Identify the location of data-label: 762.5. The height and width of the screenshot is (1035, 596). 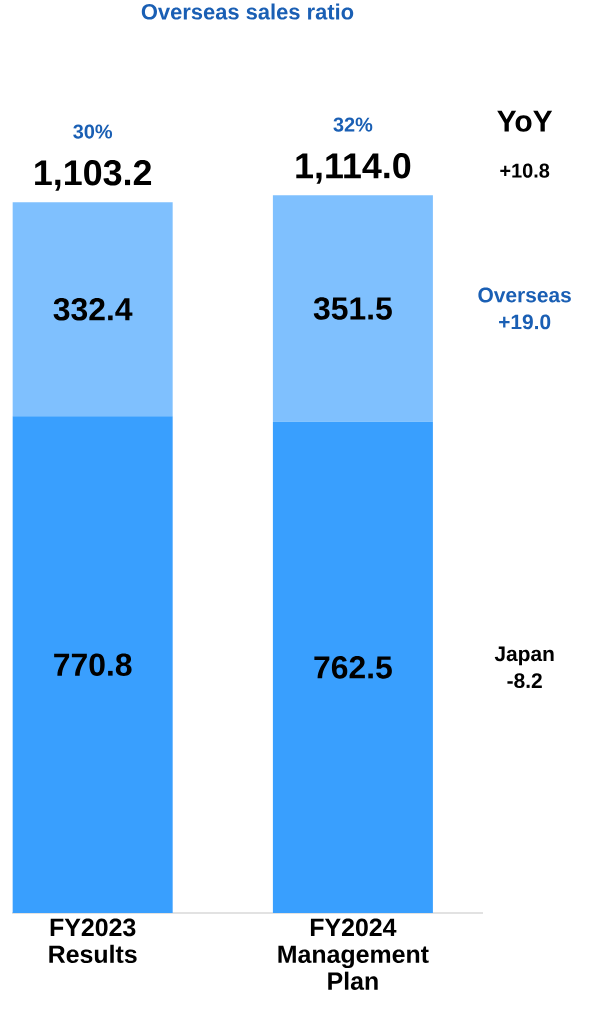
(353, 667).